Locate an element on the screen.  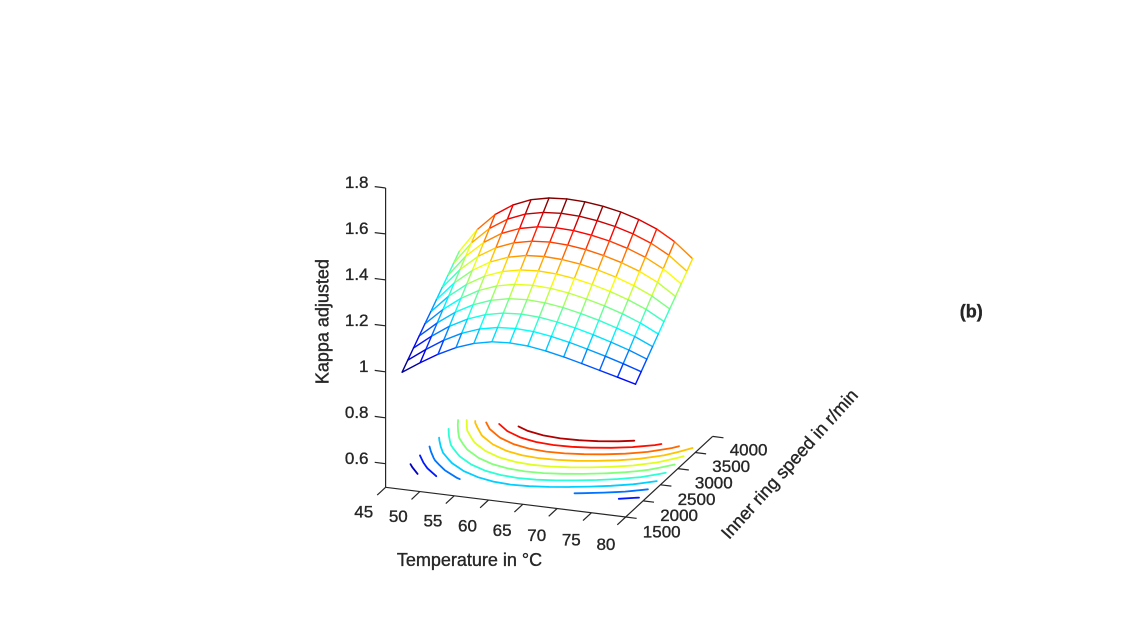
svg-text: 3000 is located at coordinates (714, 482).